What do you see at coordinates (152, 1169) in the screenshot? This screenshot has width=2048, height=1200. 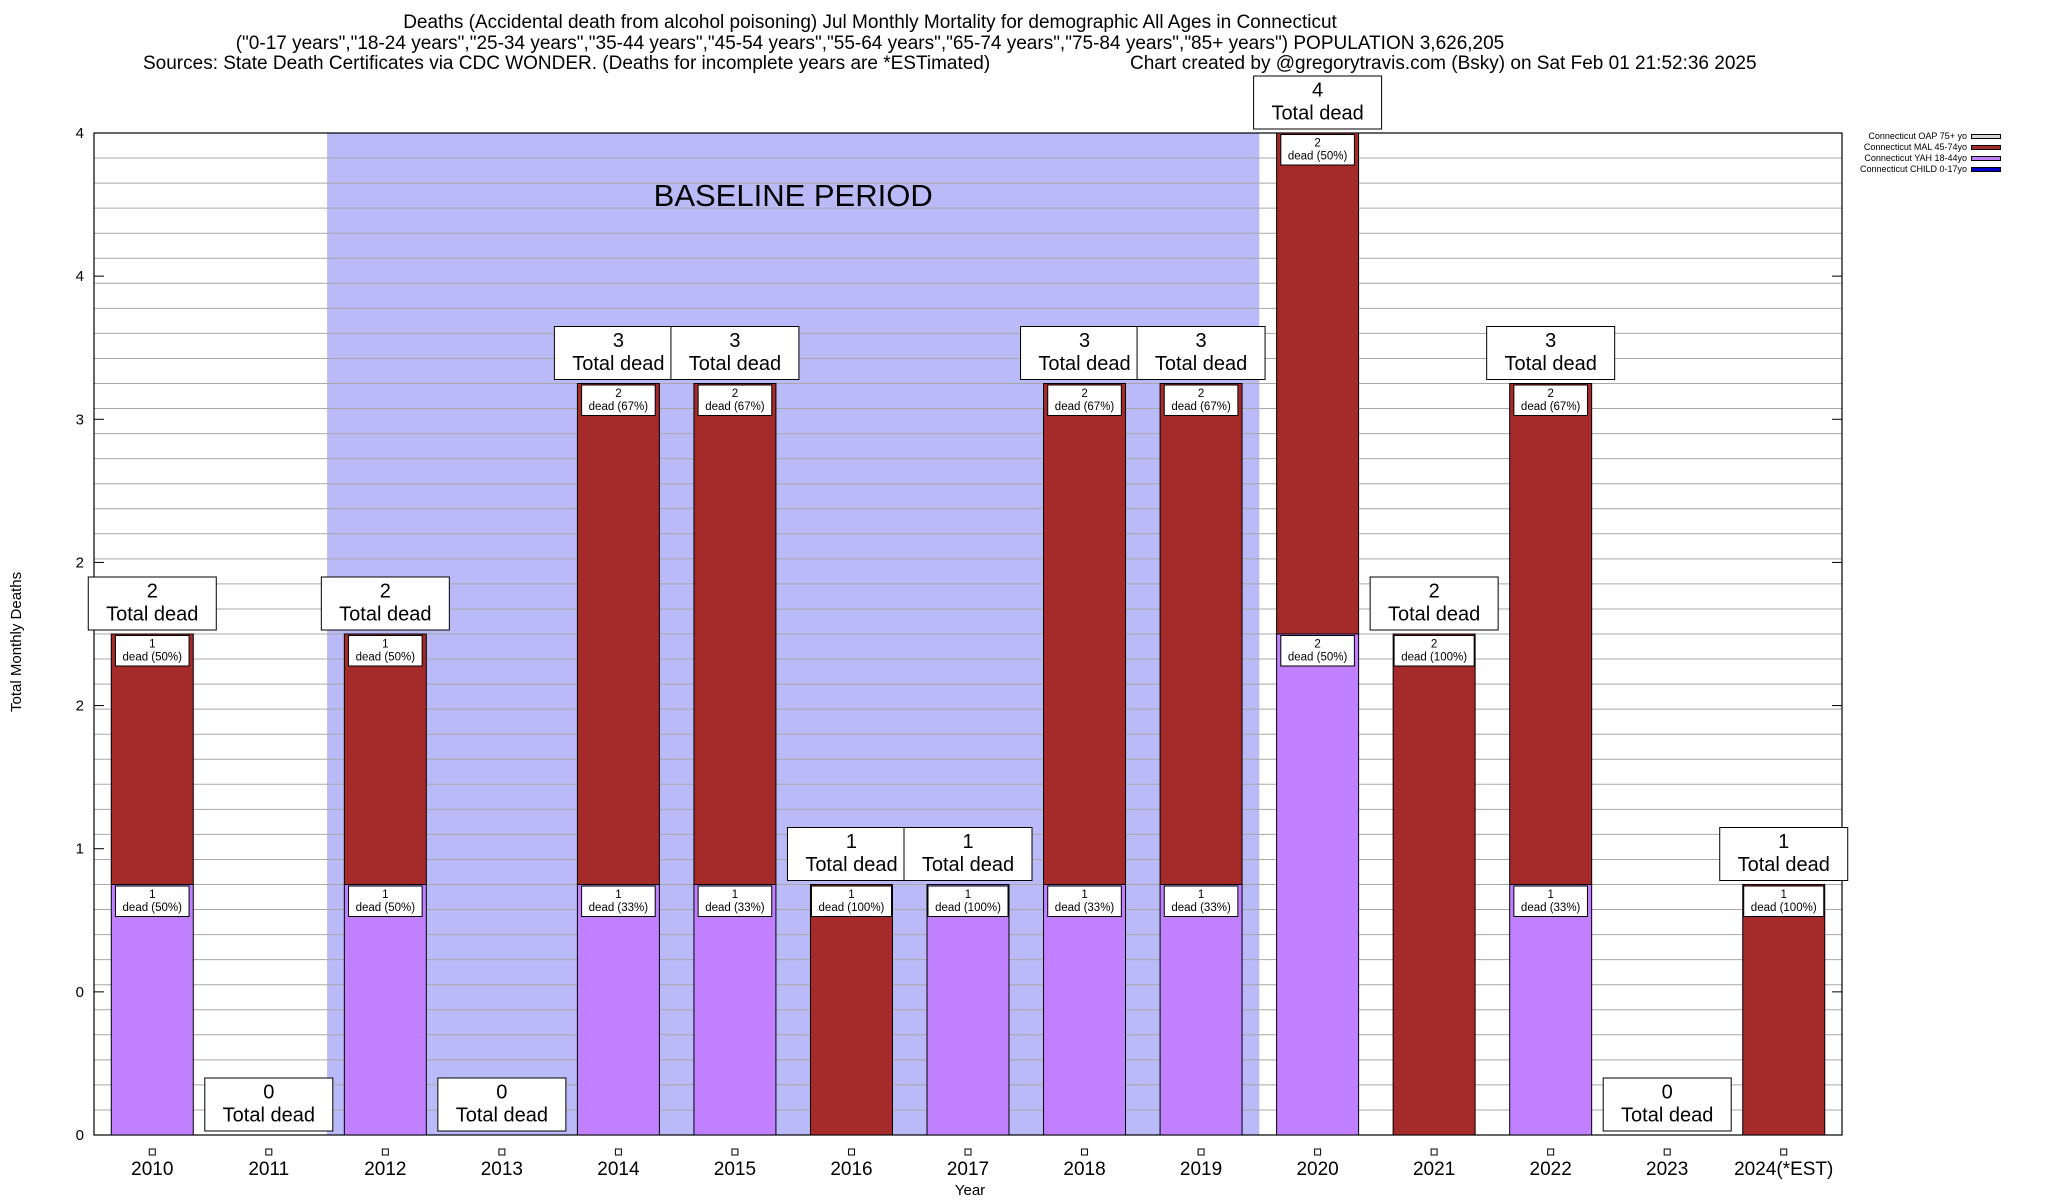 I see `x-tick-label: 2010` at bounding box center [152, 1169].